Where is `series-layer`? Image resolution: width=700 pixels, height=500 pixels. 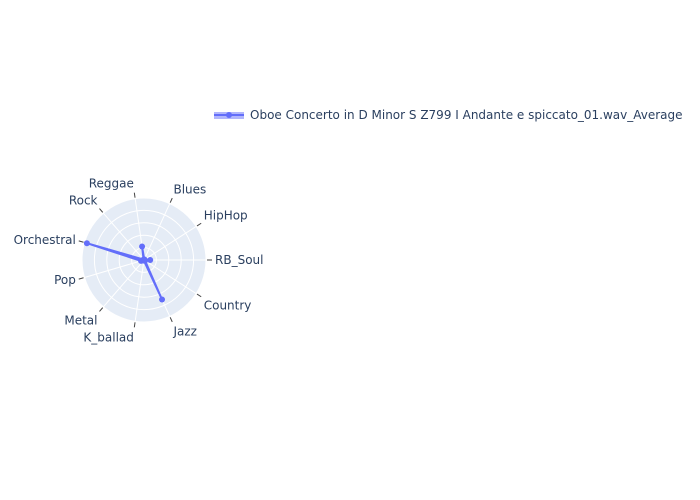
series-layer is located at coordinates (124, 271).